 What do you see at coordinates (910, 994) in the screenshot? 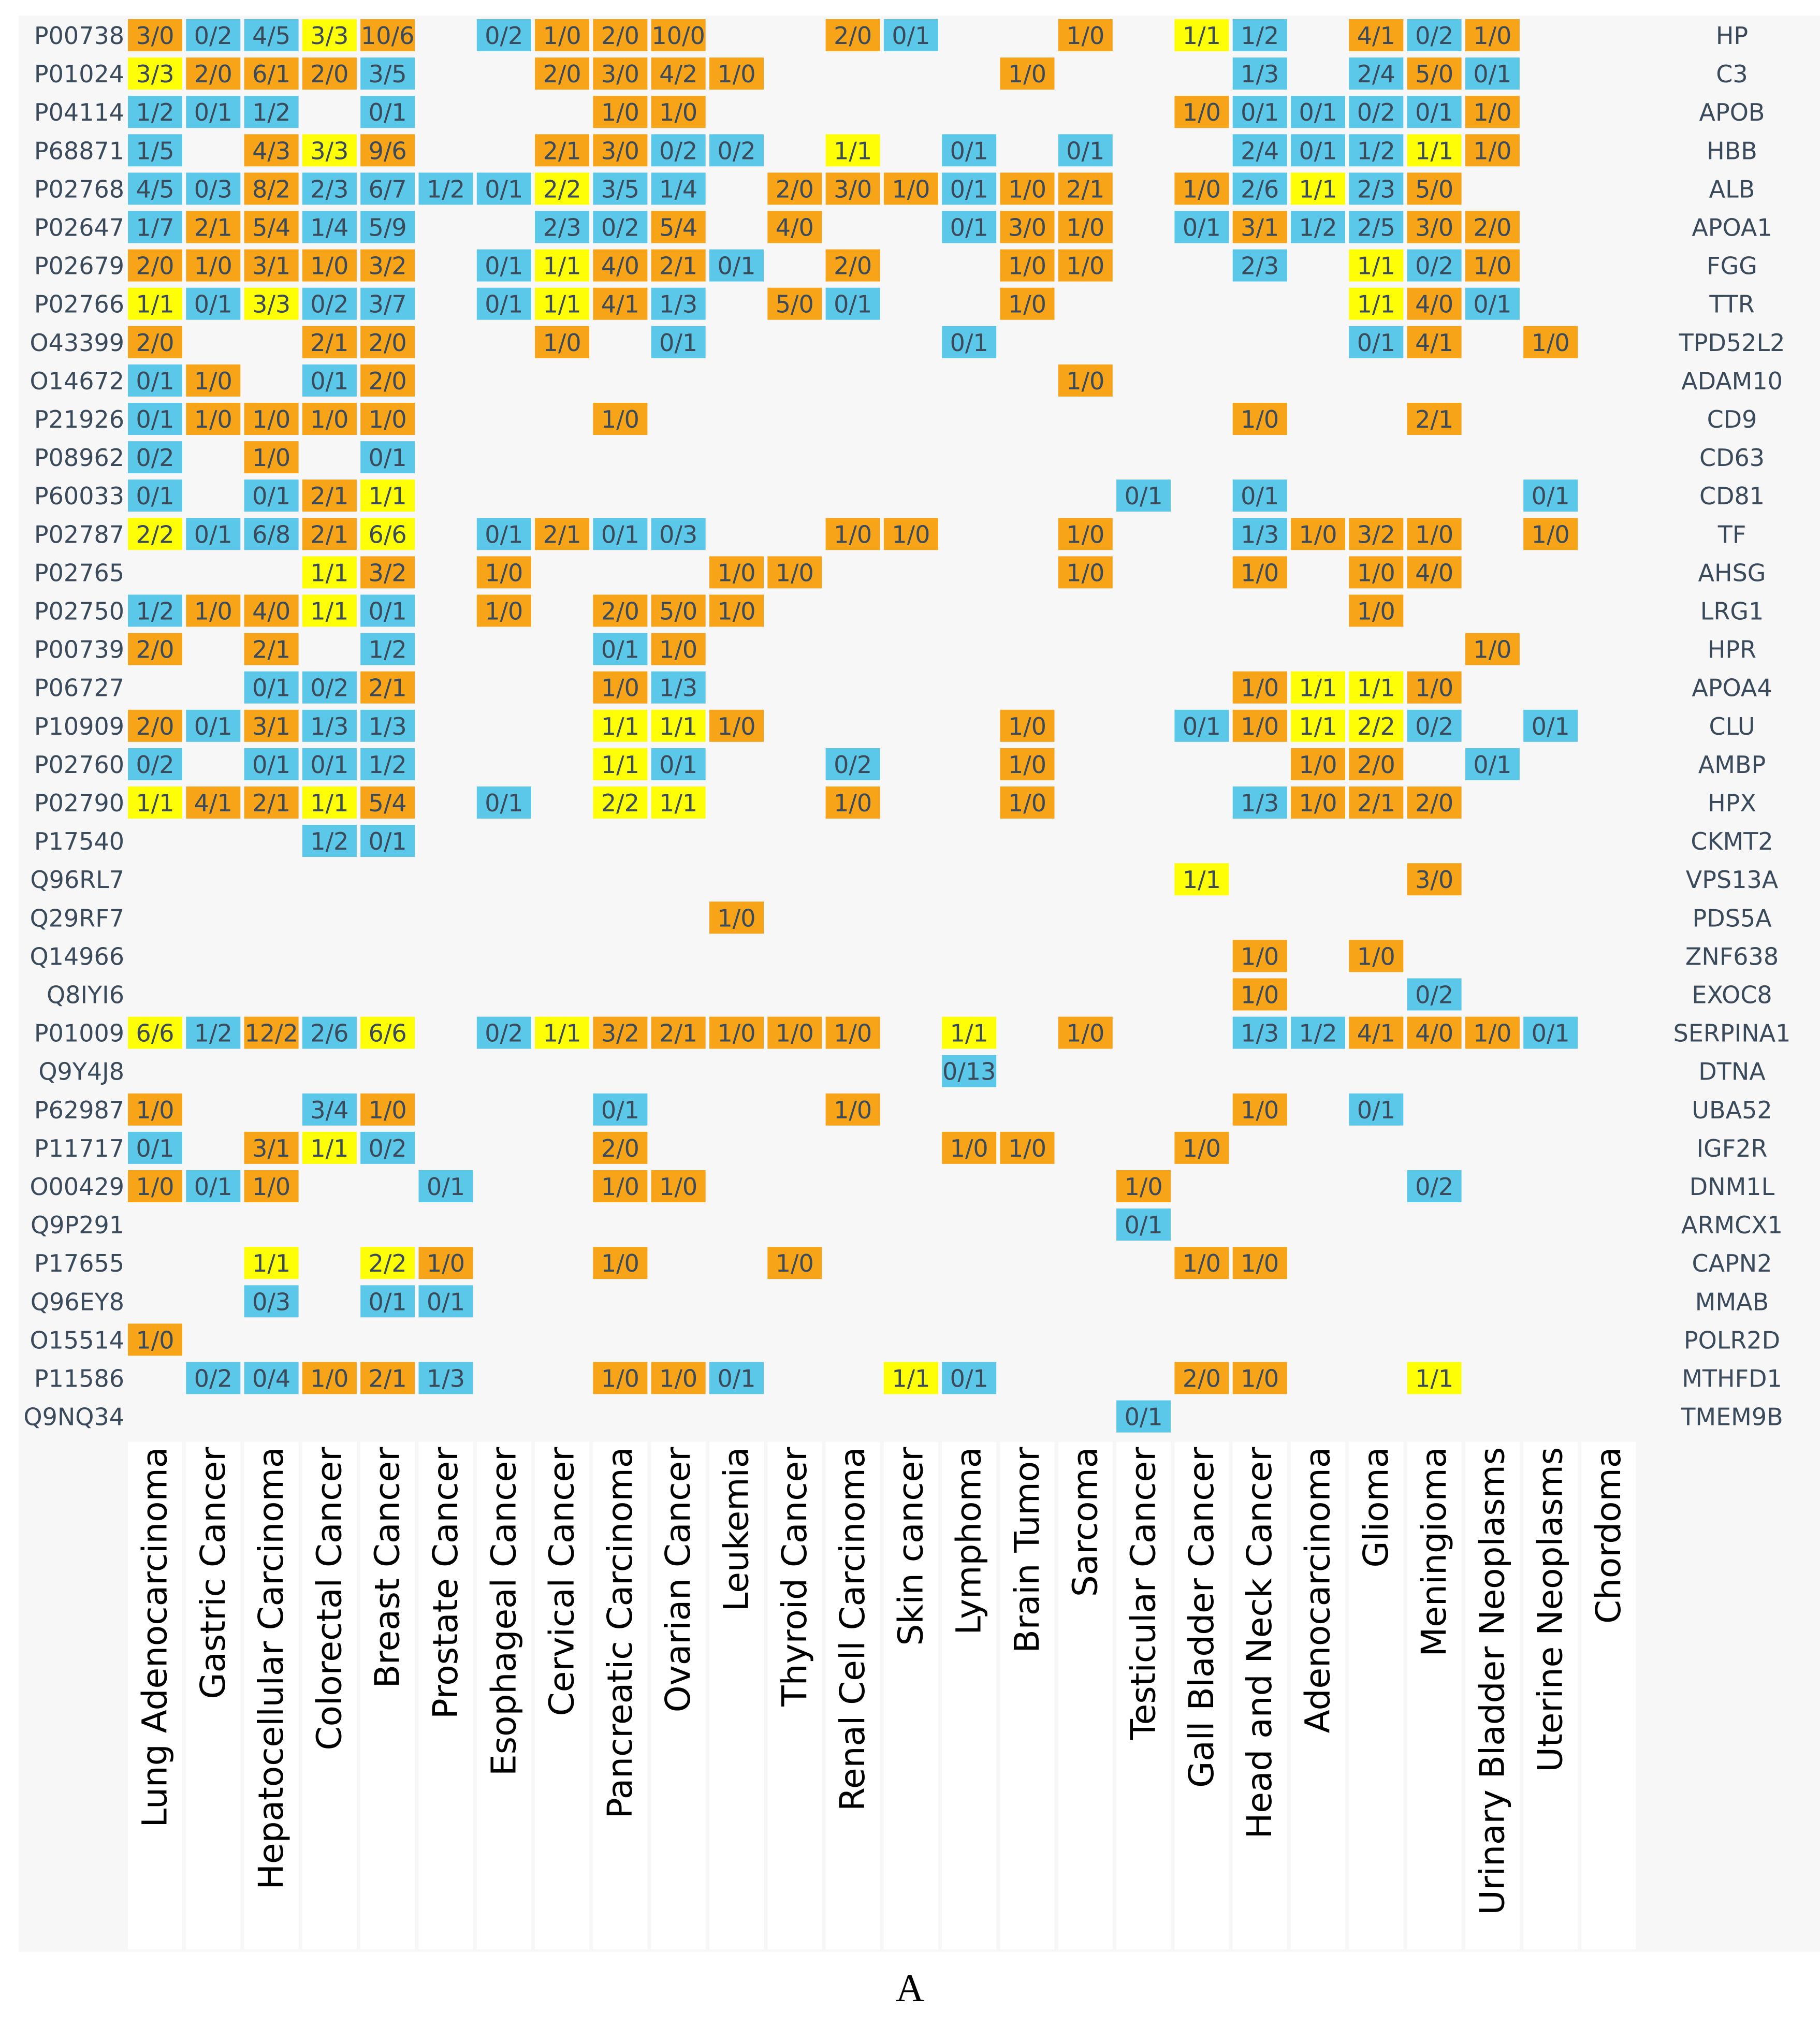
I see `heatmap-row: Q8IYI6 EXOC8 1/0 0/2` at bounding box center [910, 994].